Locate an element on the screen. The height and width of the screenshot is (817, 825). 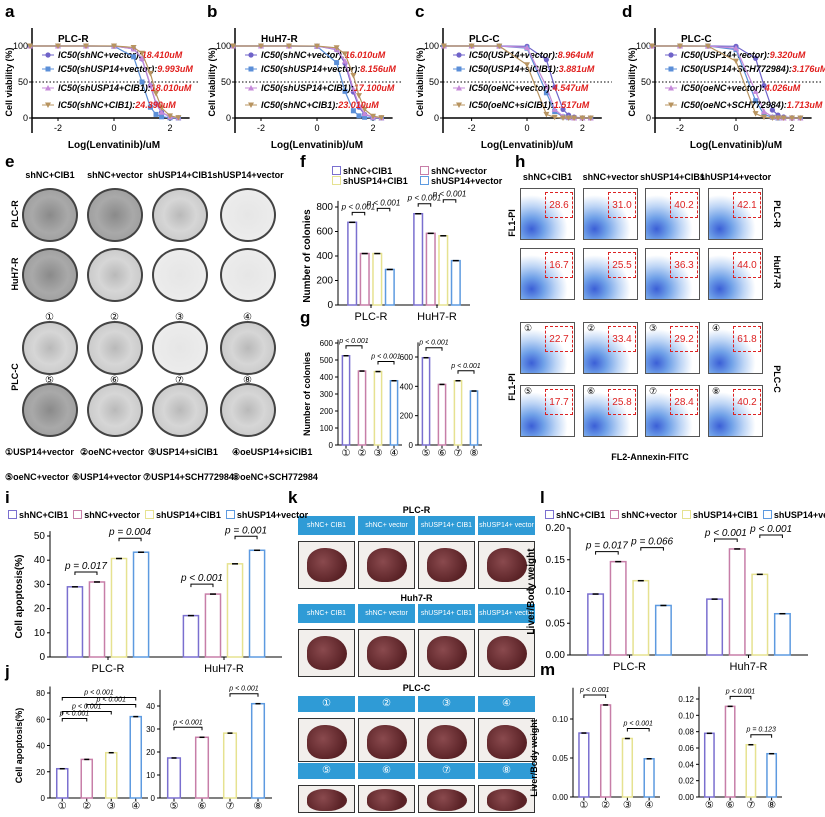
panel-label-e: e is located at coordinates (10, 161).